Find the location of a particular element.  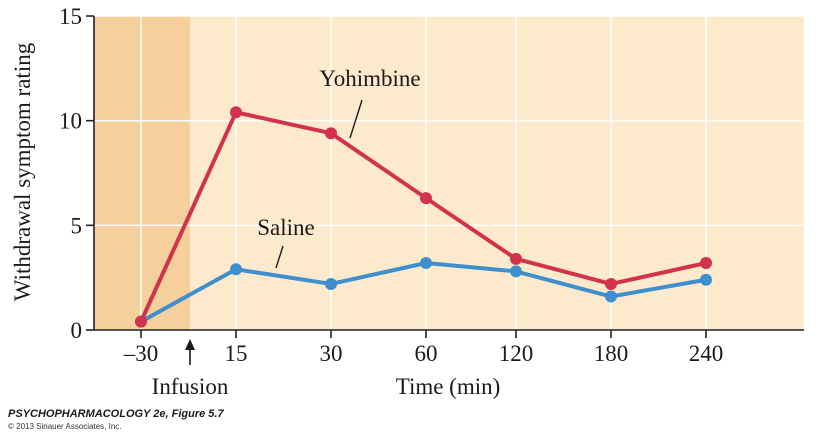

y-tick-label: 15 is located at coordinates (70, 16).